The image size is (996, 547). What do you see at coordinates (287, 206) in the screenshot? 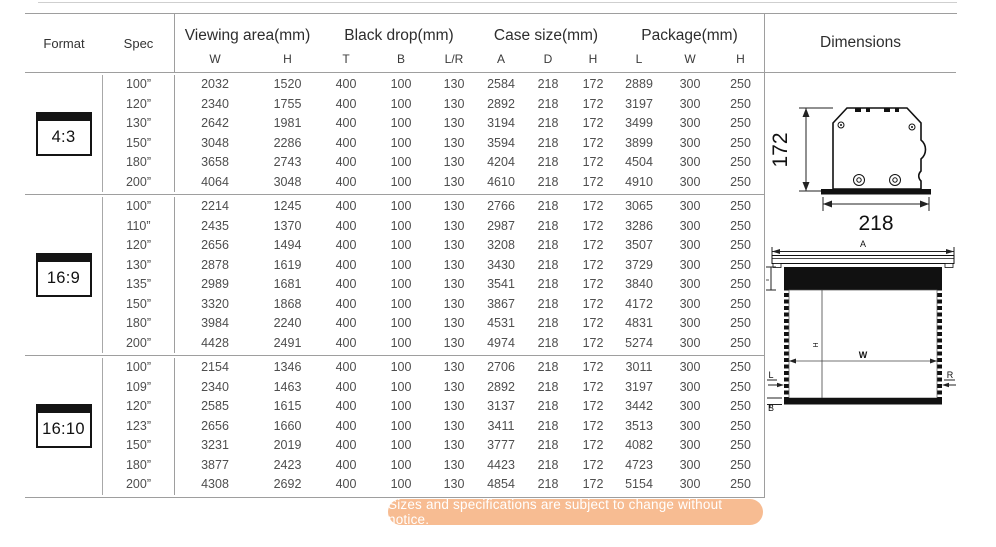
I see `table-cell: 1245` at bounding box center [287, 206].